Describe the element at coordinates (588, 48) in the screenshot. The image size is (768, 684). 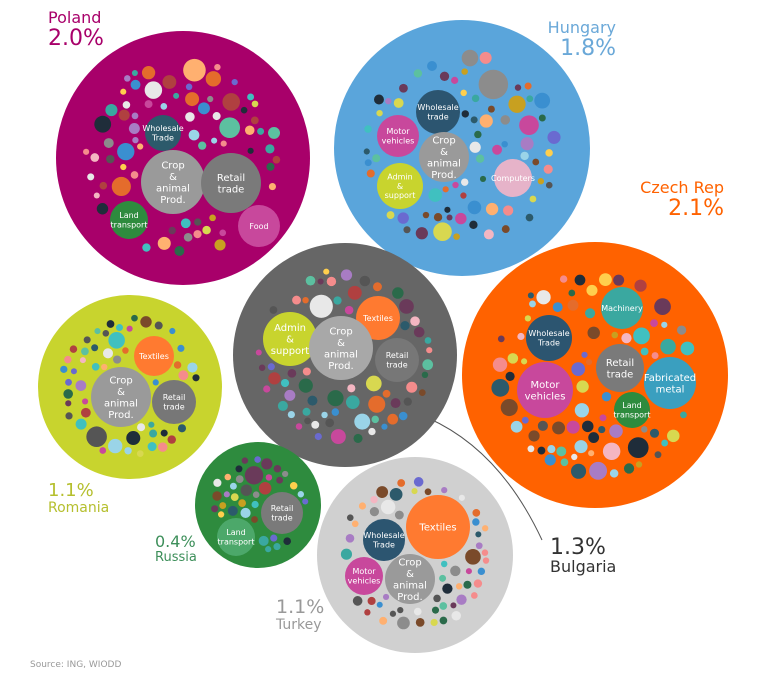
I see `country-value: 1.8%` at that location.